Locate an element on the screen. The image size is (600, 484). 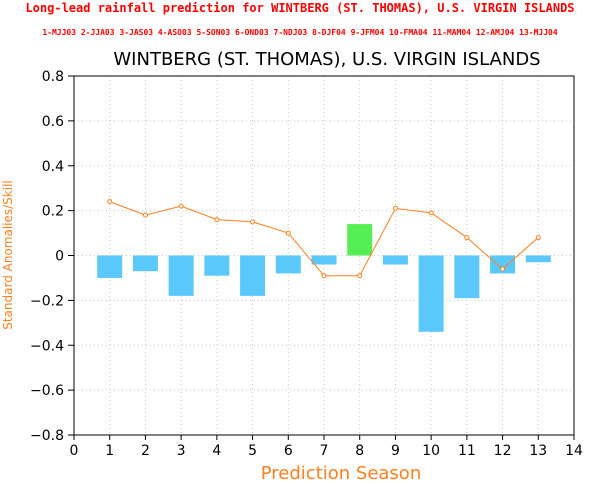
x-tick-label: 1 is located at coordinates (109, 451).